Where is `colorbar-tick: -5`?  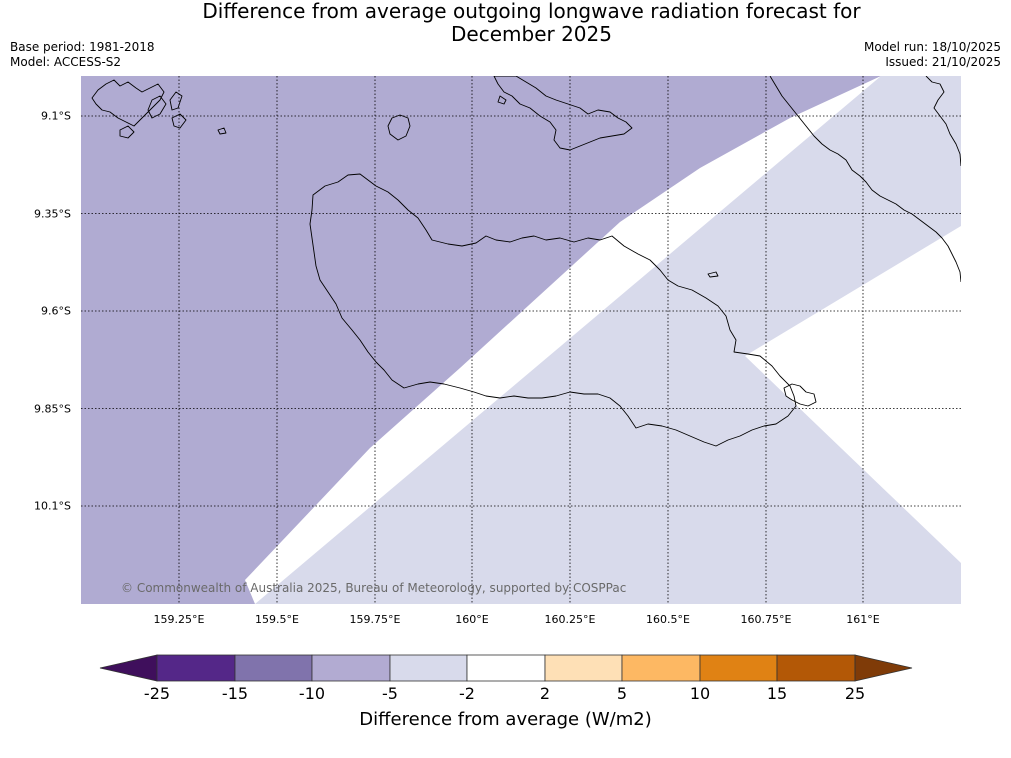
colorbar-tick: -5 is located at coordinates (390, 693).